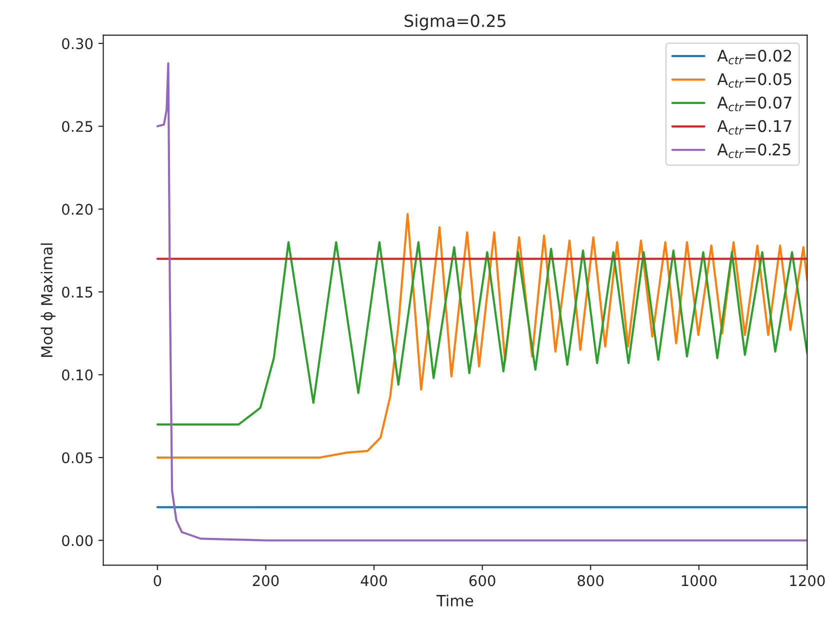 This screenshot has width=833, height=628. What do you see at coordinates (77, 292) in the screenshot?
I see `y-tick-label: 0.15` at bounding box center [77, 292].